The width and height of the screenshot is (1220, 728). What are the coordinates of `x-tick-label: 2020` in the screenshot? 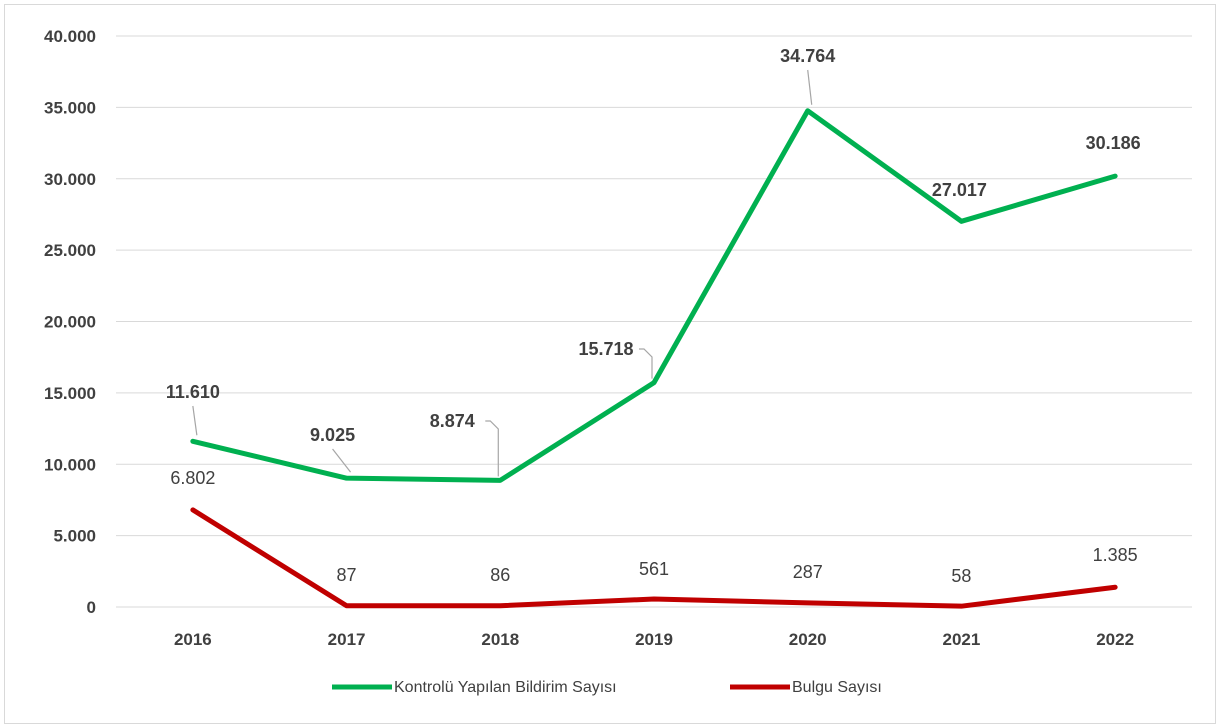 It's located at (808, 639).